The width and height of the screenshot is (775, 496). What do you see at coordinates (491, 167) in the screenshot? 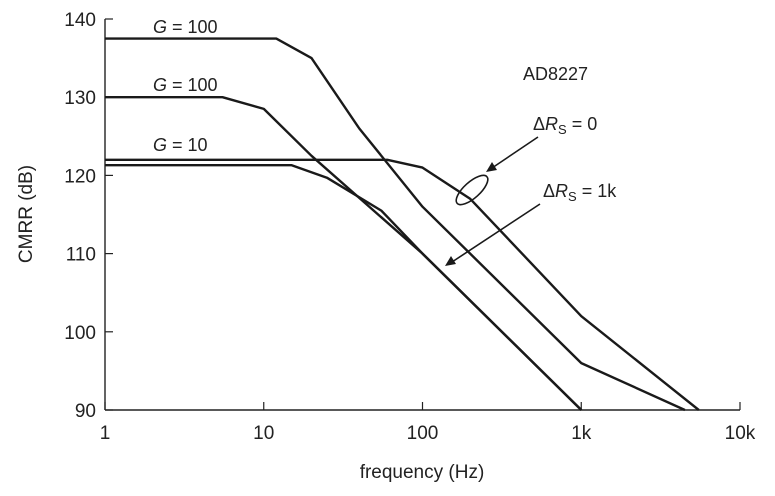
I see `delta-rs-0-arrowhead` at bounding box center [491, 167].